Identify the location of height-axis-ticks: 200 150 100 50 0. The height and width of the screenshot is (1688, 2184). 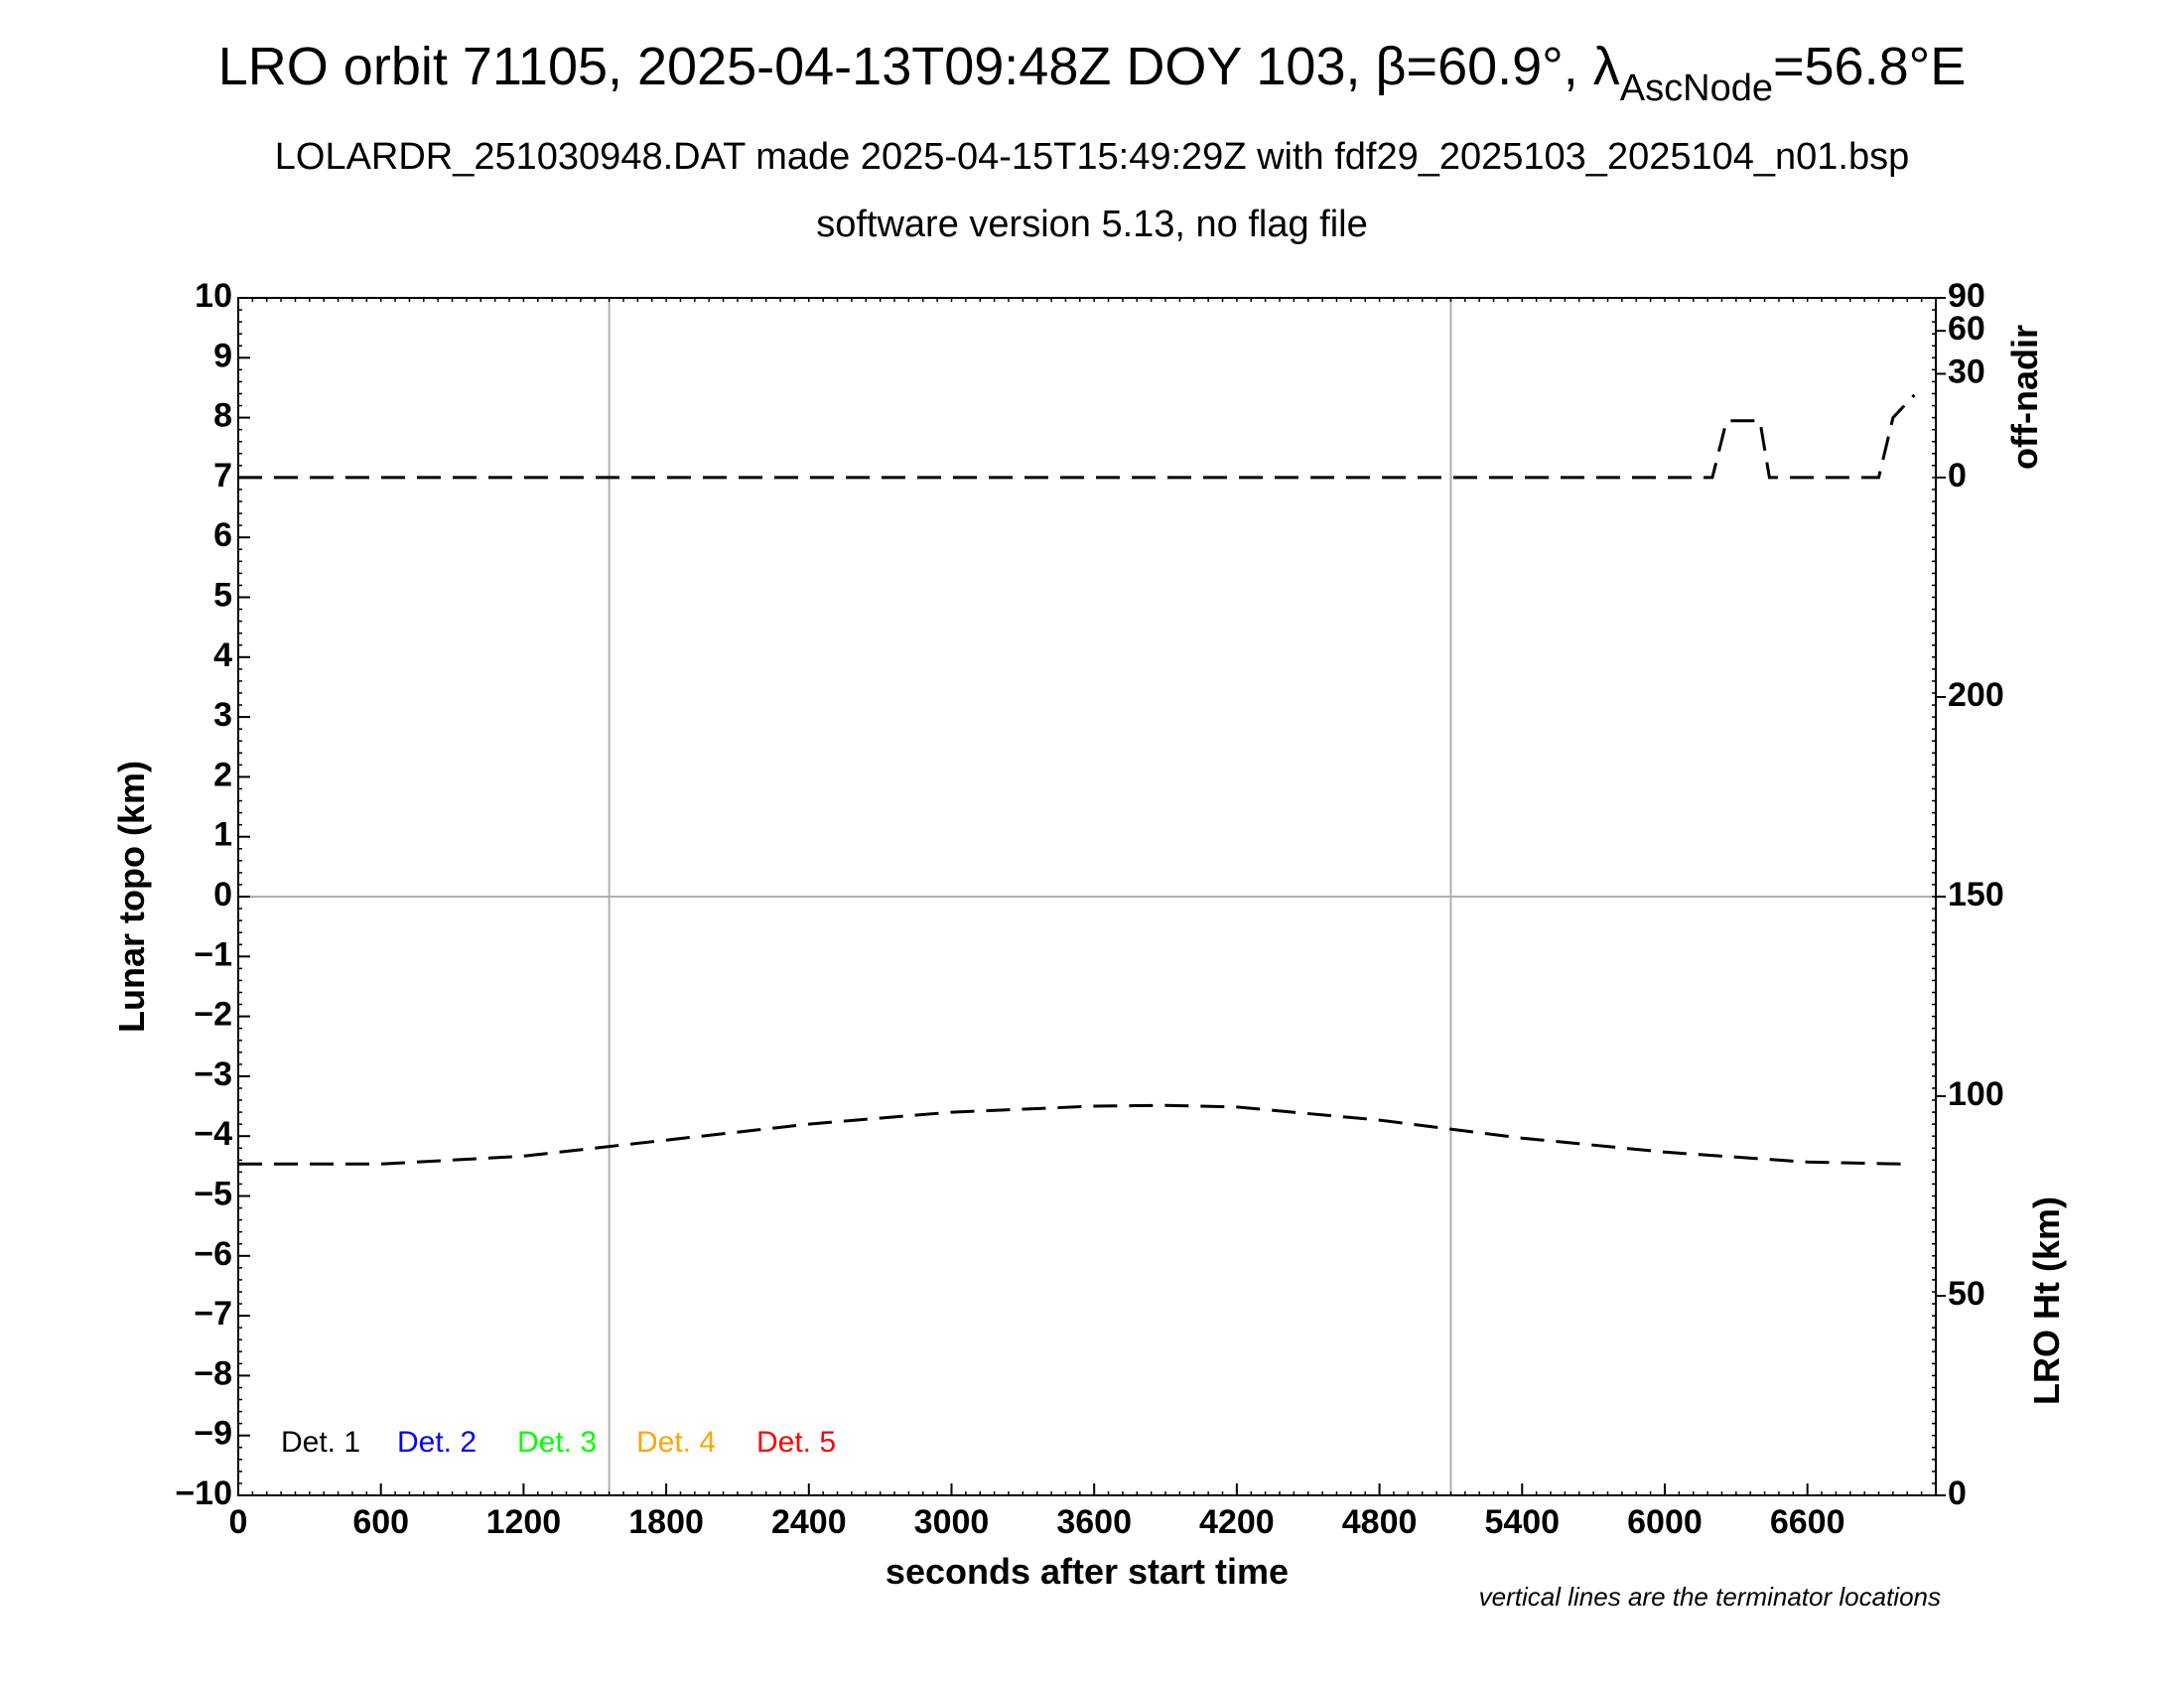
(1970, 1094).